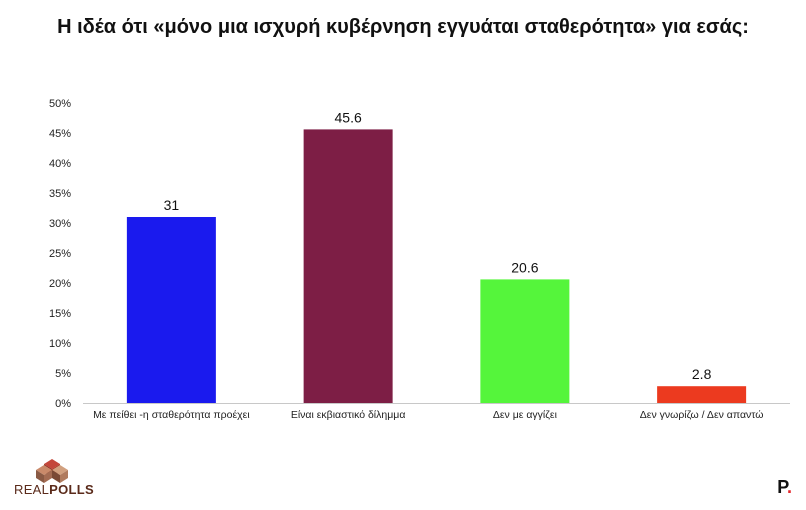 The image size is (806, 510). What do you see at coordinates (60, 284) in the screenshot?
I see `y-tick-label: 20%` at bounding box center [60, 284].